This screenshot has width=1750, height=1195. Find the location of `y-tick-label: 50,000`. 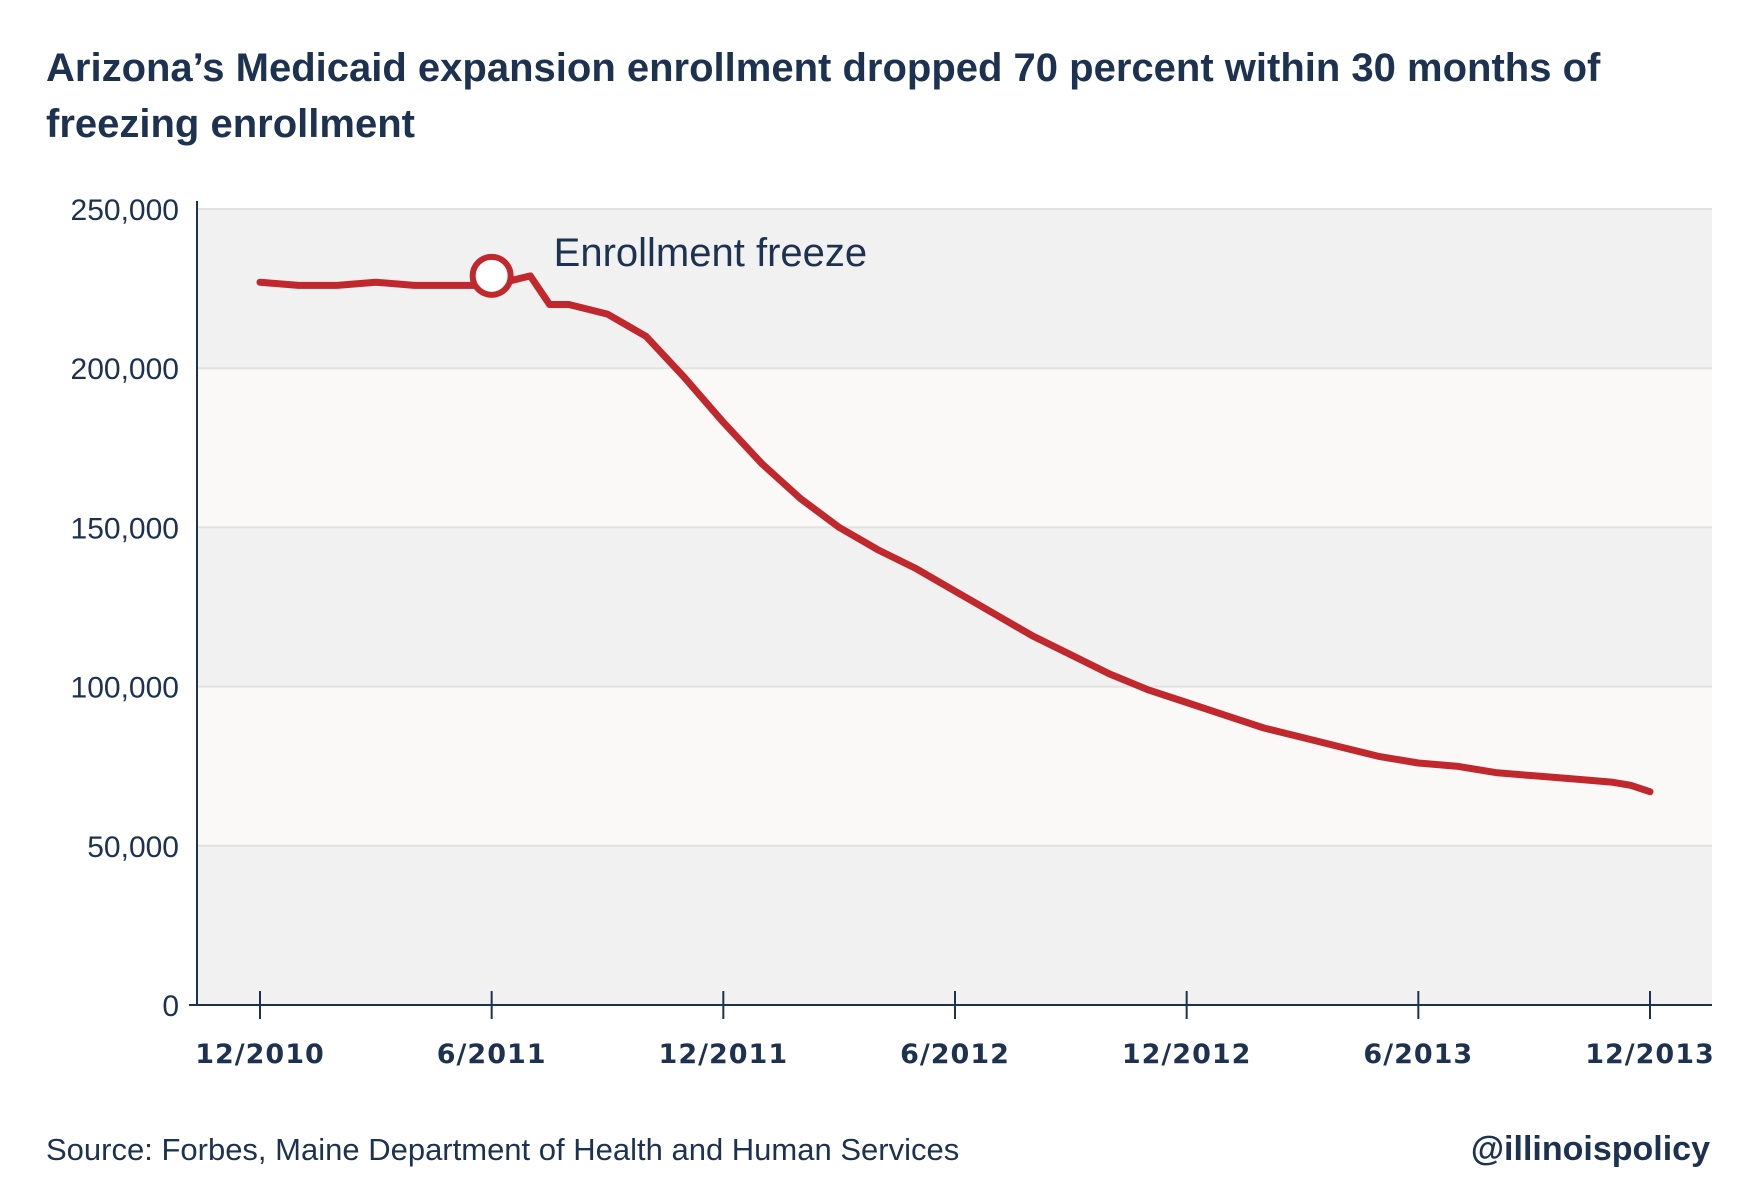

y-tick-label: 50,000 is located at coordinates (133, 847).